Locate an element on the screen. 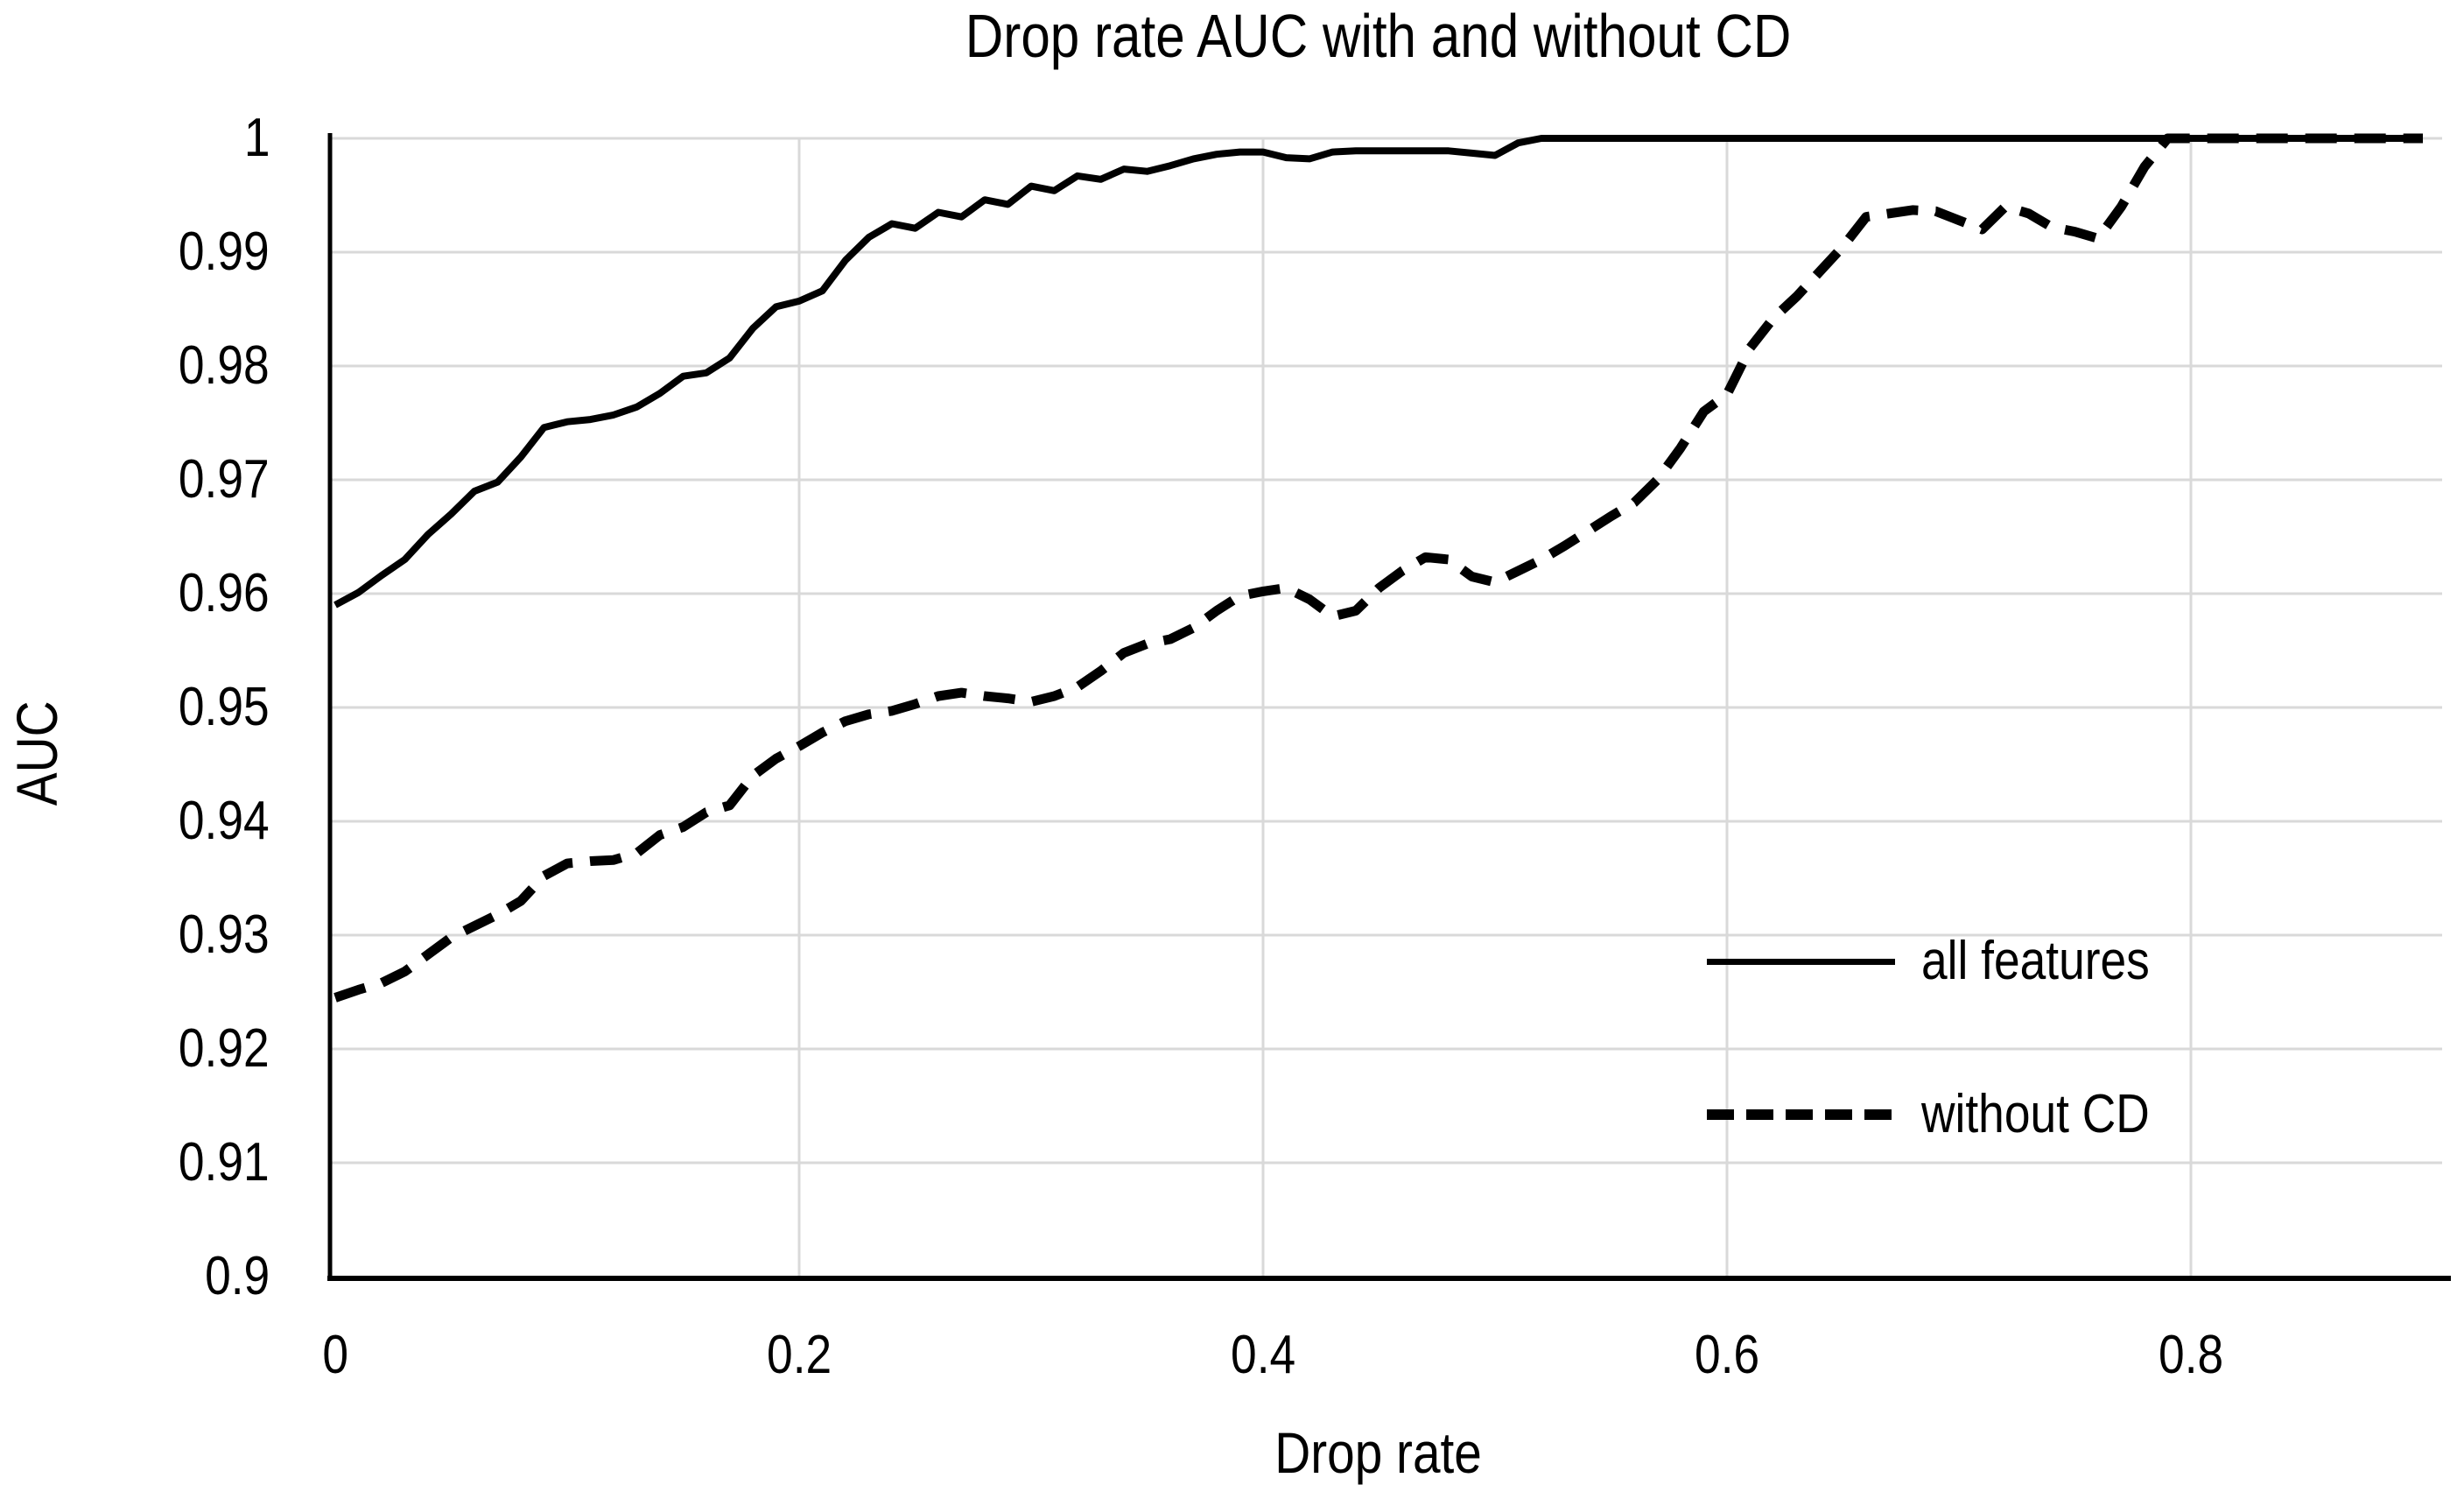 This screenshot has width=2464, height=1506. legend: all features without CD is located at coordinates (1947, 1038).